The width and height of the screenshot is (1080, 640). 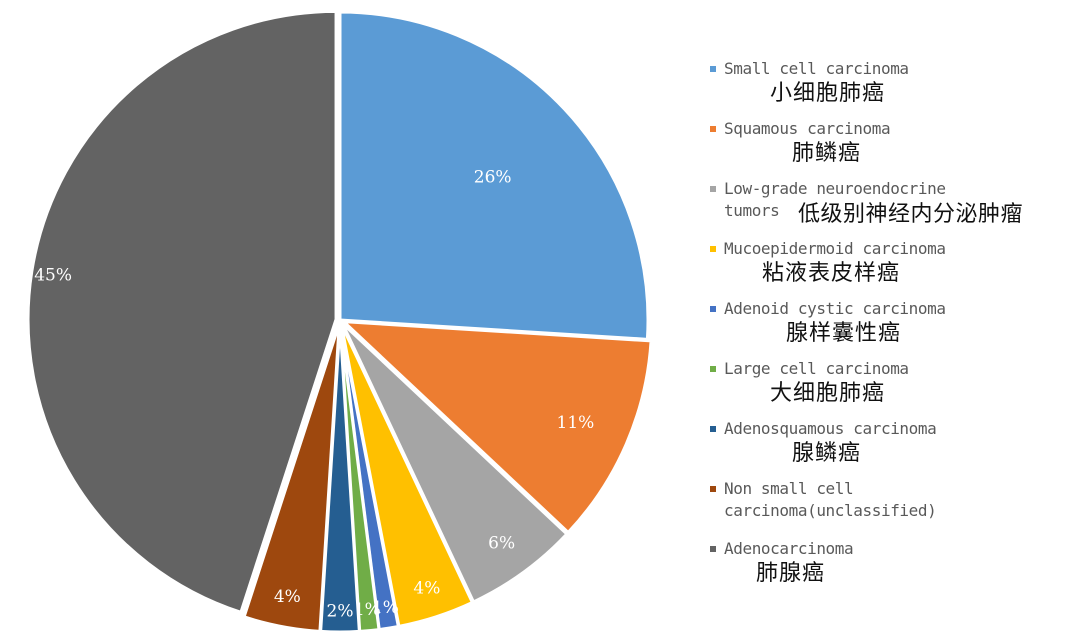 I want to click on legend-label-zh: 肺鳞癌, so click(x=827, y=153).